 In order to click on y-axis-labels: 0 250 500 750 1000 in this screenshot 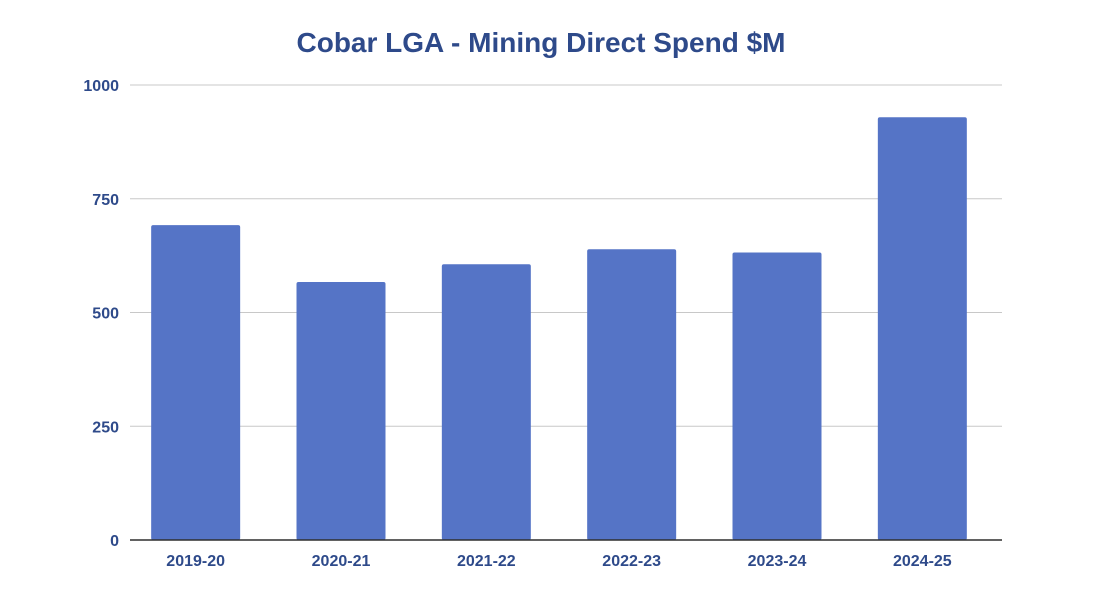, I will do `click(101, 314)`.